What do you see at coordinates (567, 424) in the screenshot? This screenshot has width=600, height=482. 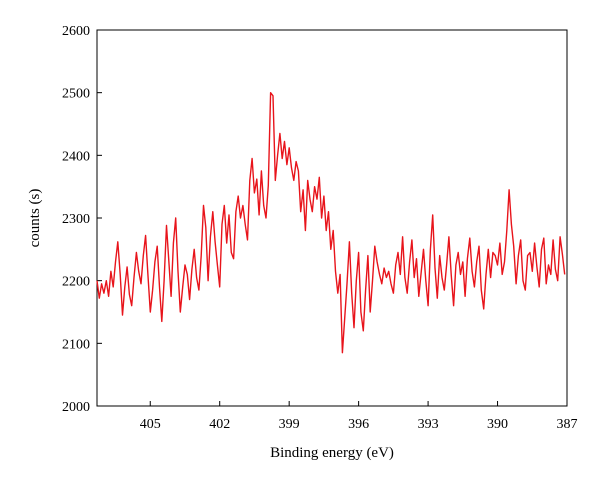 I see `x-tick-label: 387` at bounding box center [567, 424].